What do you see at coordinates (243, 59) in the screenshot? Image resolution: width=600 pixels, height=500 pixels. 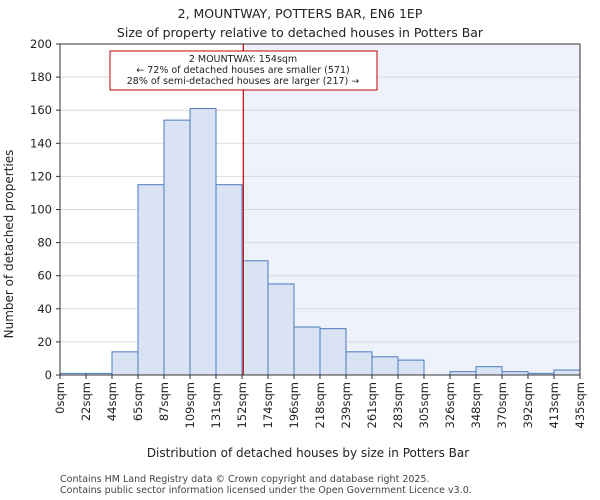 I see `annotation-line-1: 2 MOUNTWAY: 154sqm` at bounding box center [243, 59].